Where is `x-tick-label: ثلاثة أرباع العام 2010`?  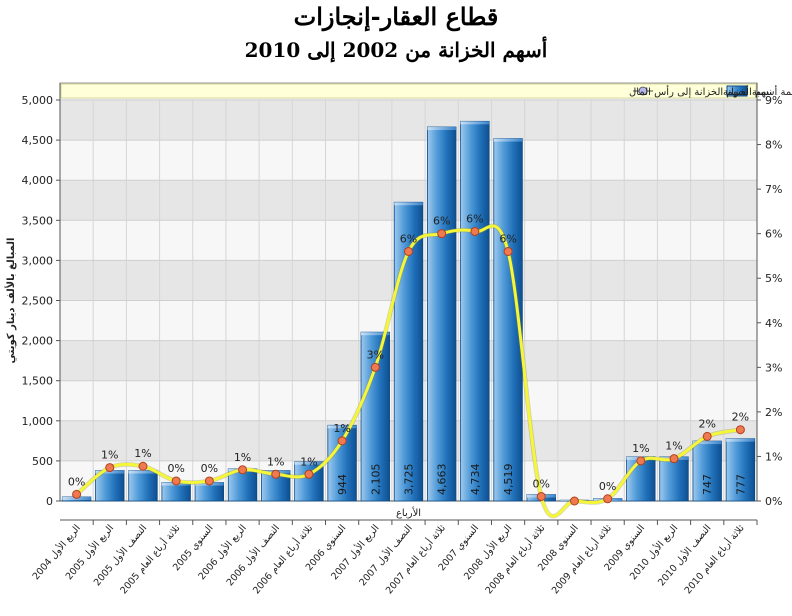 x-tick-label: ثلاثة أرباع العام 2010 is located at coordinates (714, 558).